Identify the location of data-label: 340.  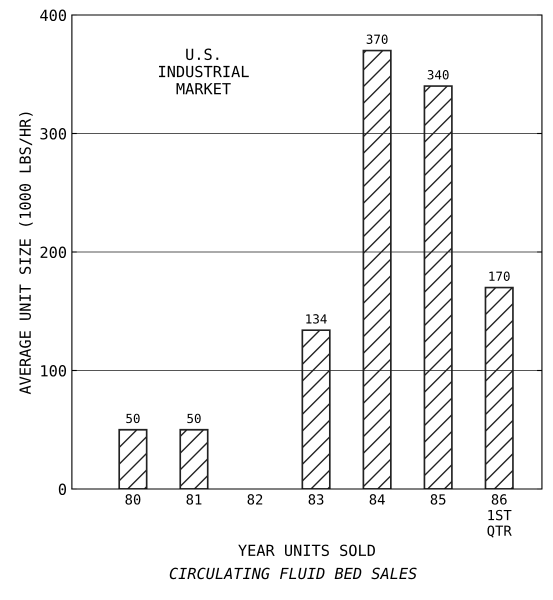
(438, 75).